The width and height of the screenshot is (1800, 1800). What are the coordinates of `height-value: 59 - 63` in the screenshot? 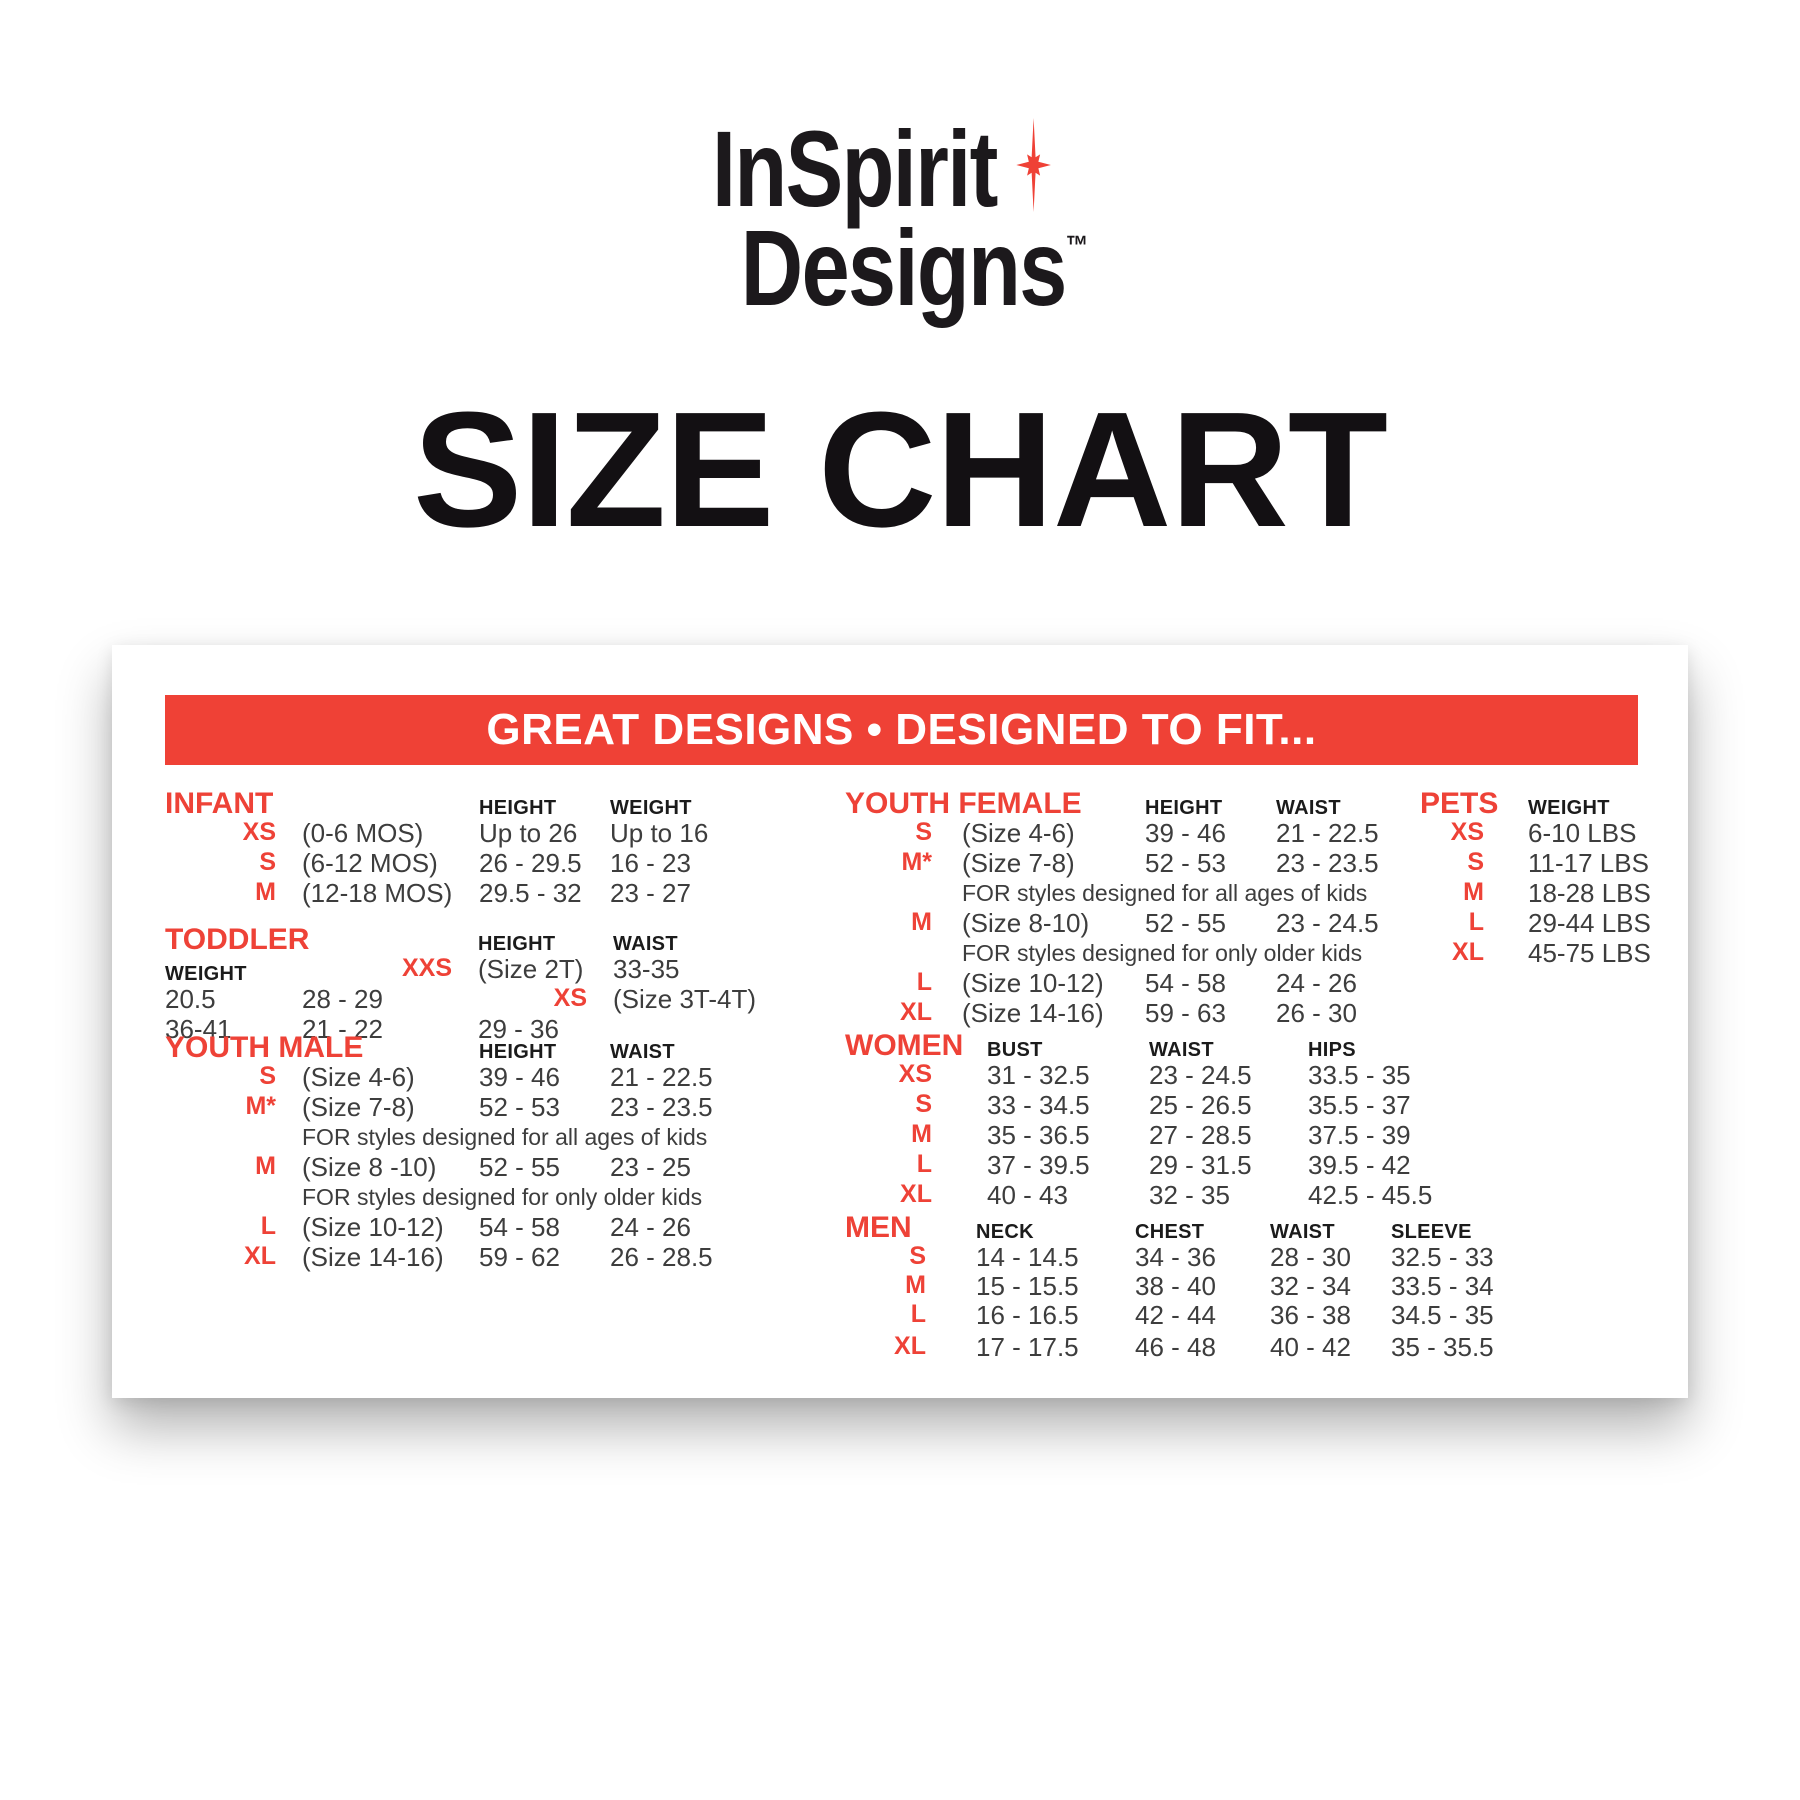 It's located at (1185, 1013).